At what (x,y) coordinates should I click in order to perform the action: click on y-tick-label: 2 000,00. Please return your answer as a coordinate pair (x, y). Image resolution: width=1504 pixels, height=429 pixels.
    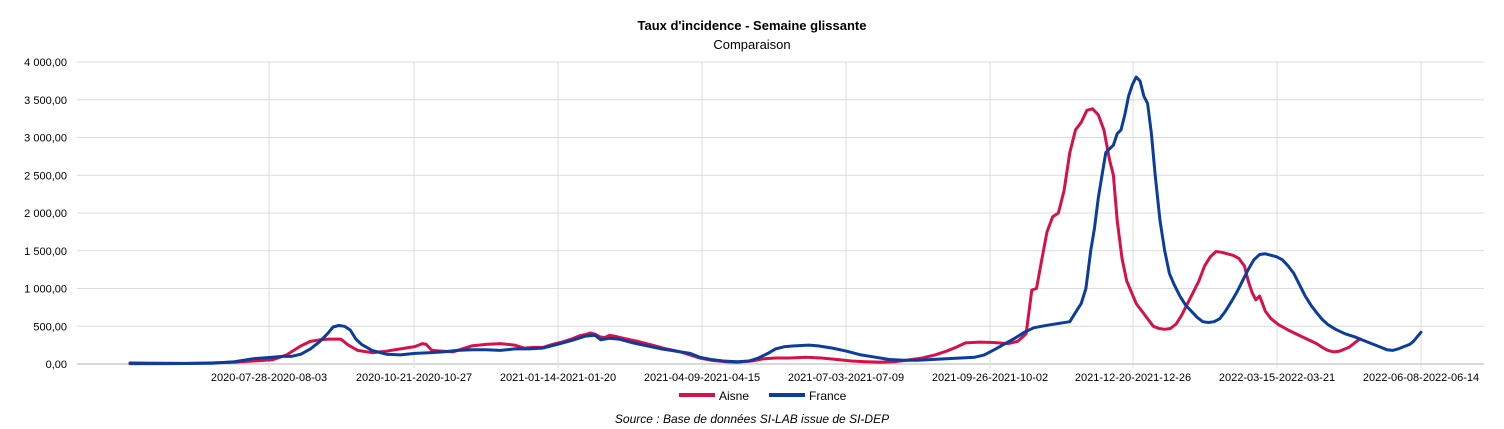
    Looking at the image, I should click on (45, 214).